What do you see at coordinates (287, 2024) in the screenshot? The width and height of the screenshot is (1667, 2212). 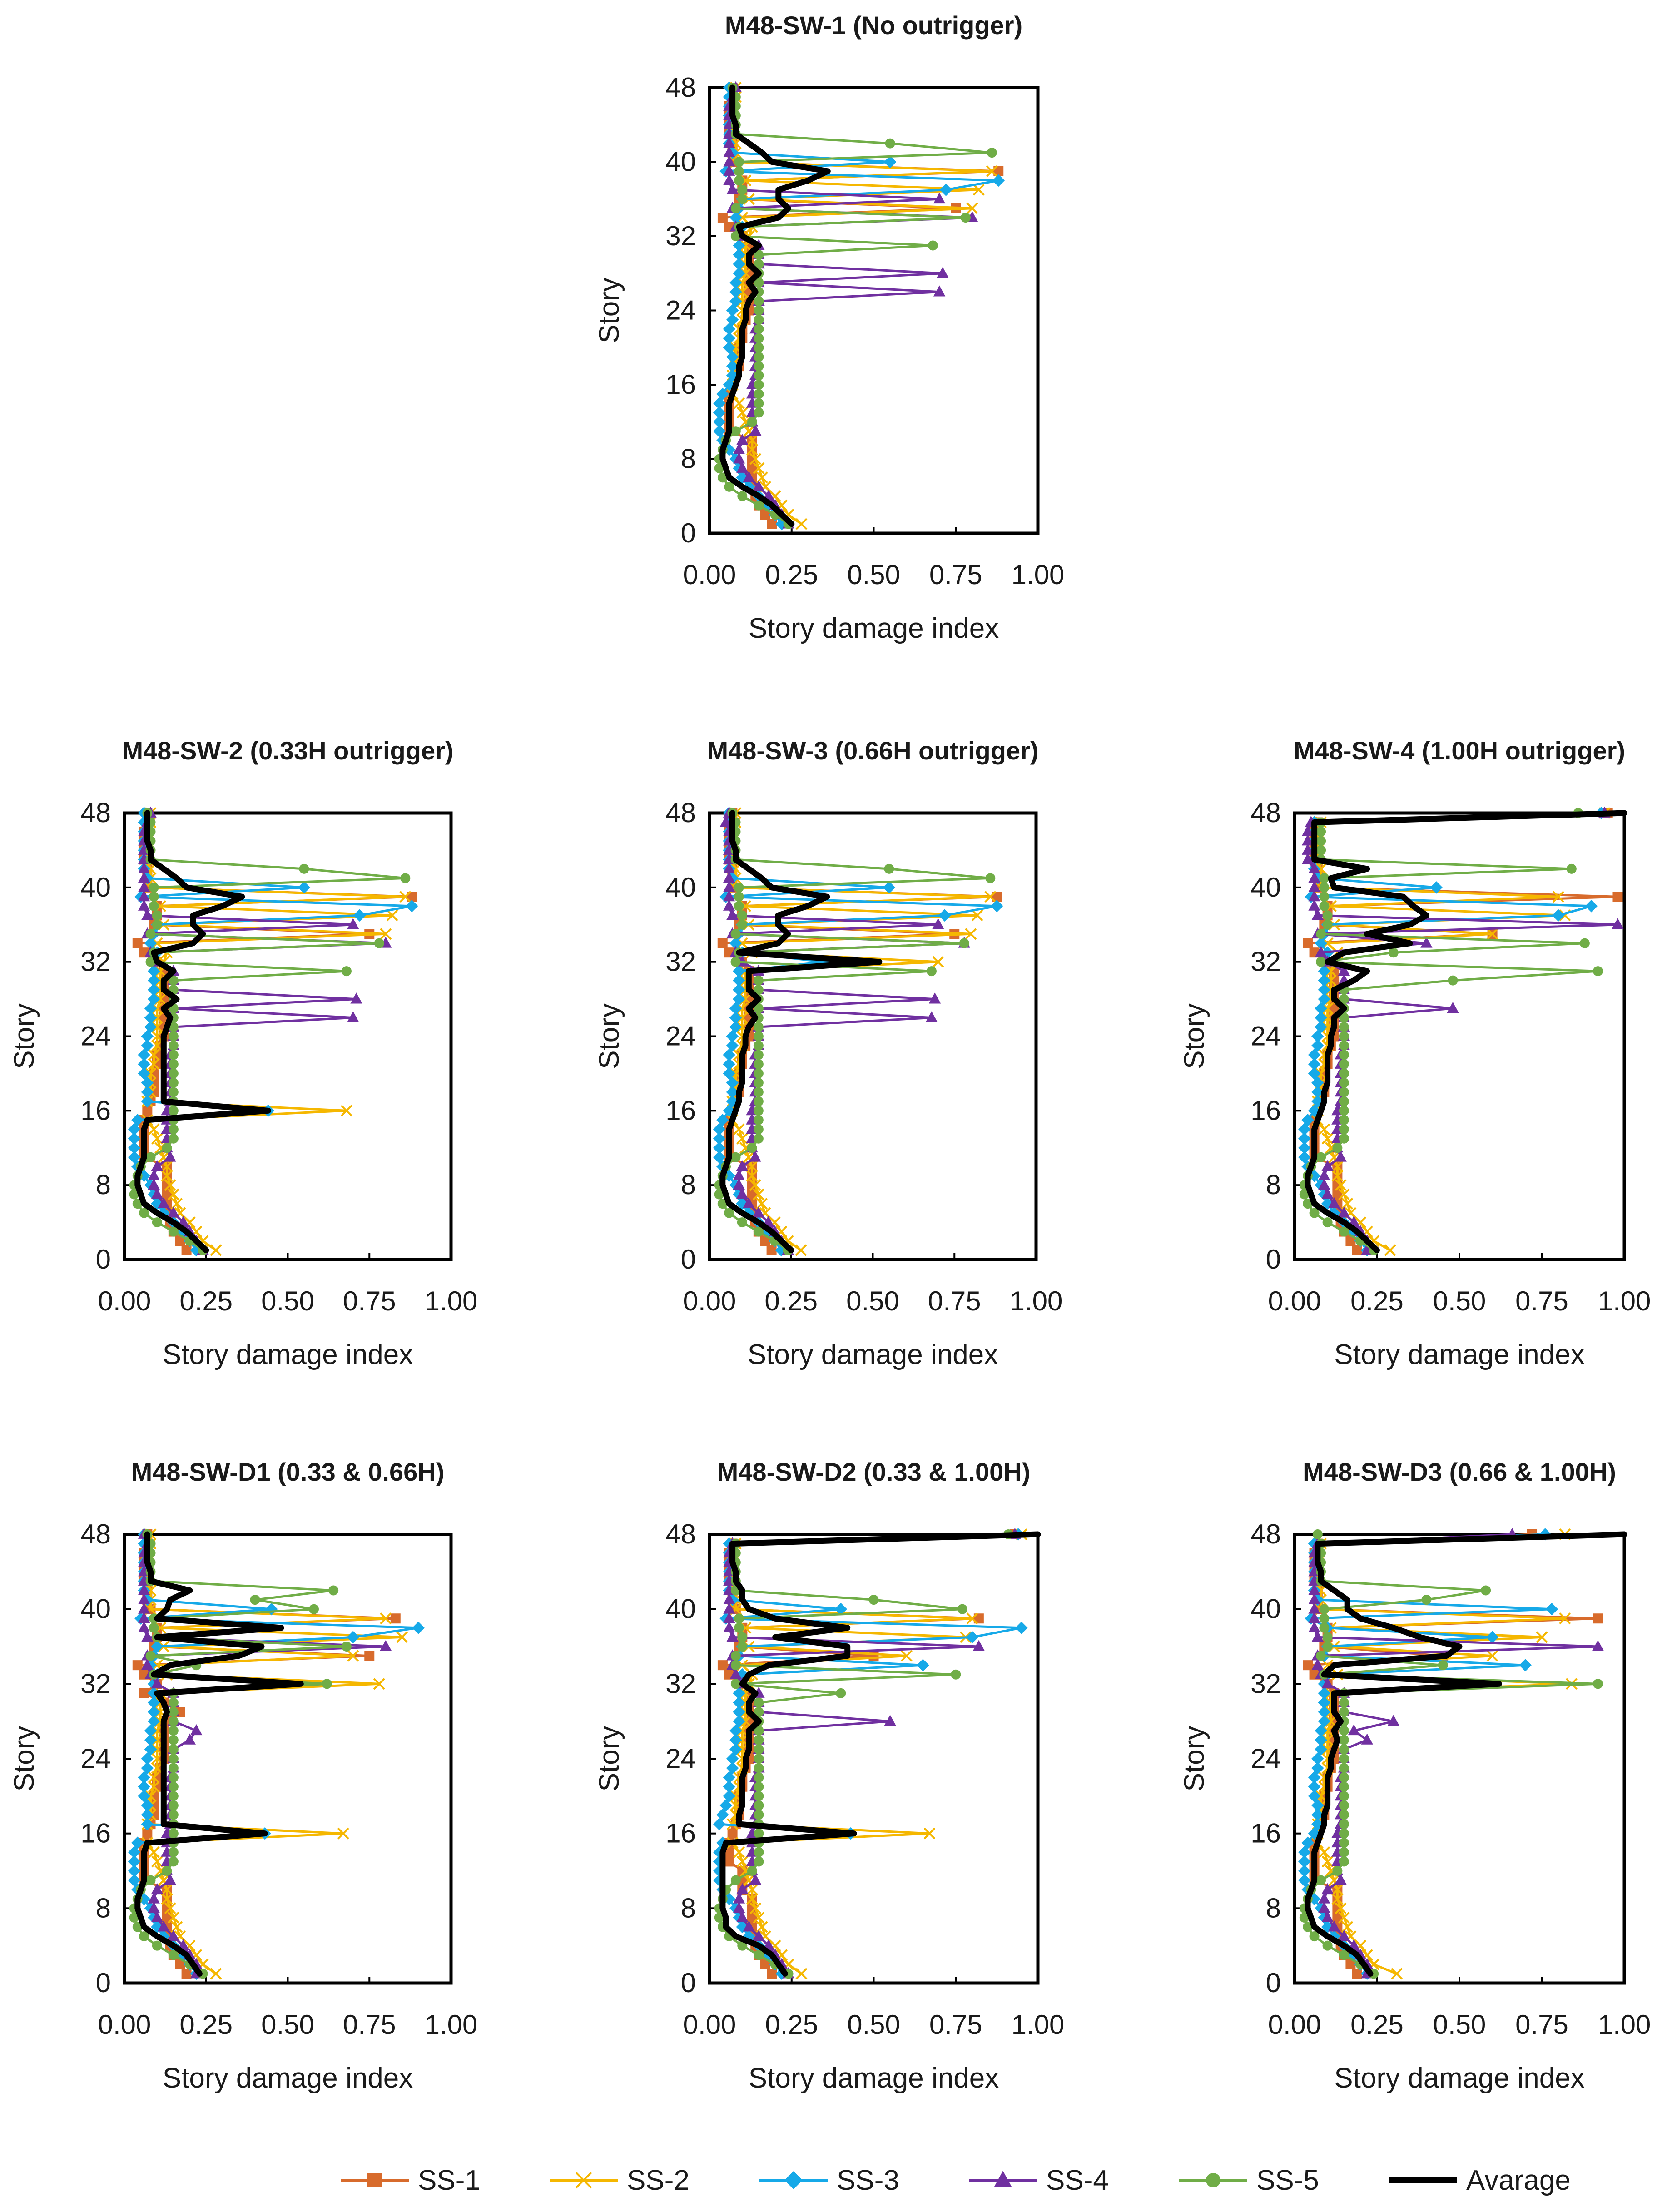 I see `x-tick-label: 0.50` at bounding box center [287, 2024].